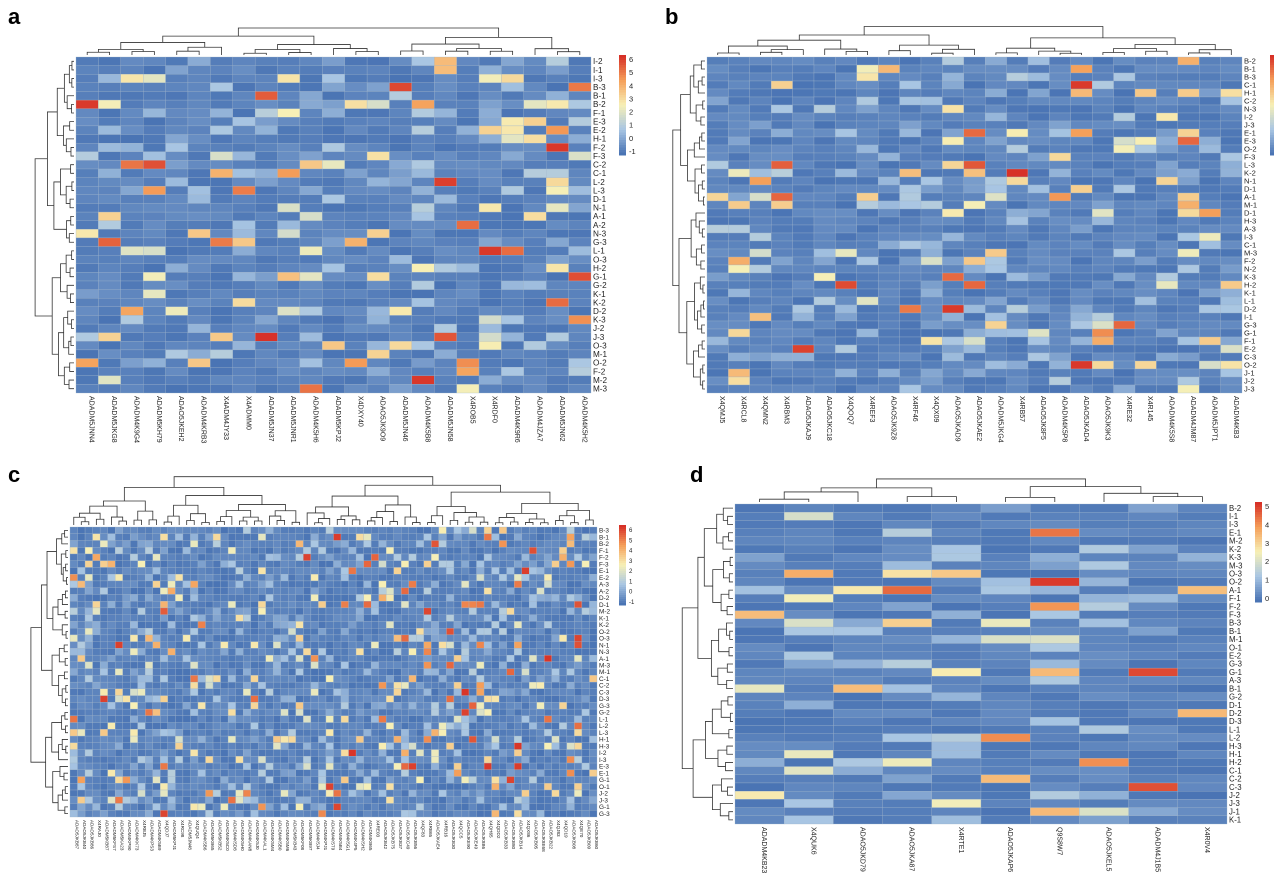 Image resolution: width=1274 pixels, height=879 pixels. Describe the element at coordinates (1249, 341) in the screenshot. I see `row-label: F-1` at that location.